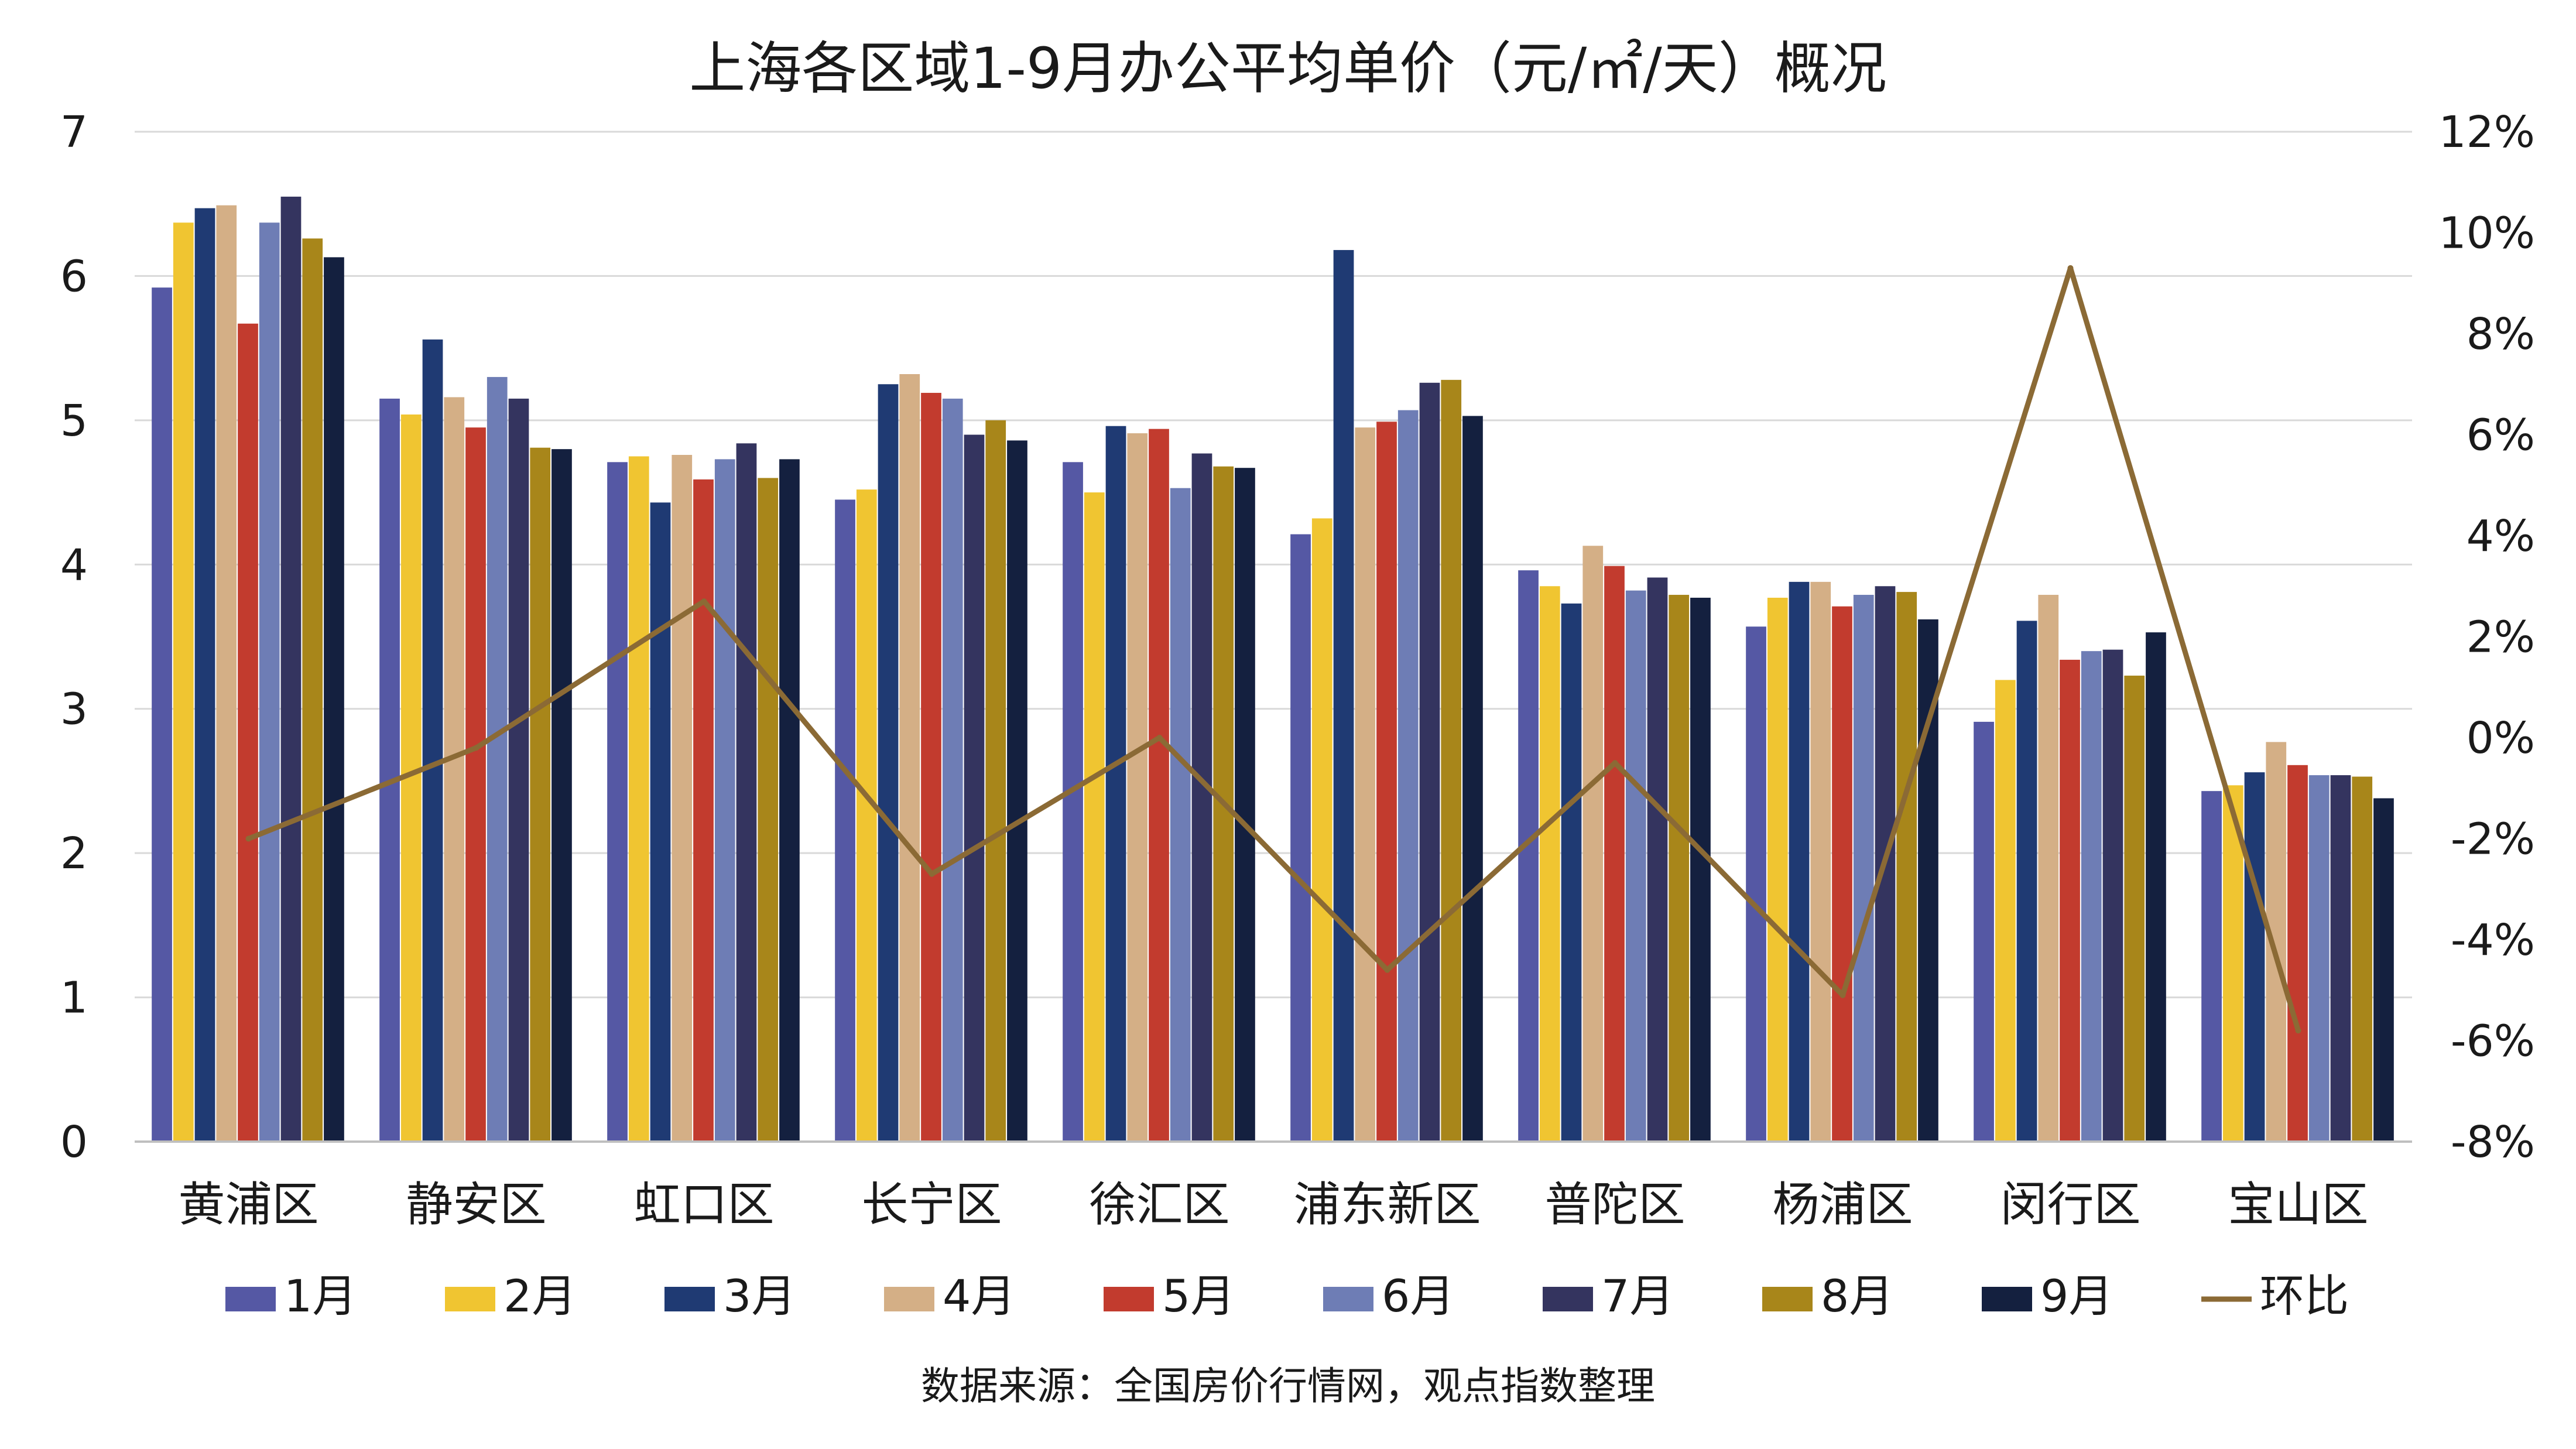 This screenshot has width=2576, height=1449. What do you see at coordinates (1288, 1386) in the screenshot?
I see `source-note: 数据来源：全国房价行情网，观点指数整理` at bounding box center [1288, 1386].